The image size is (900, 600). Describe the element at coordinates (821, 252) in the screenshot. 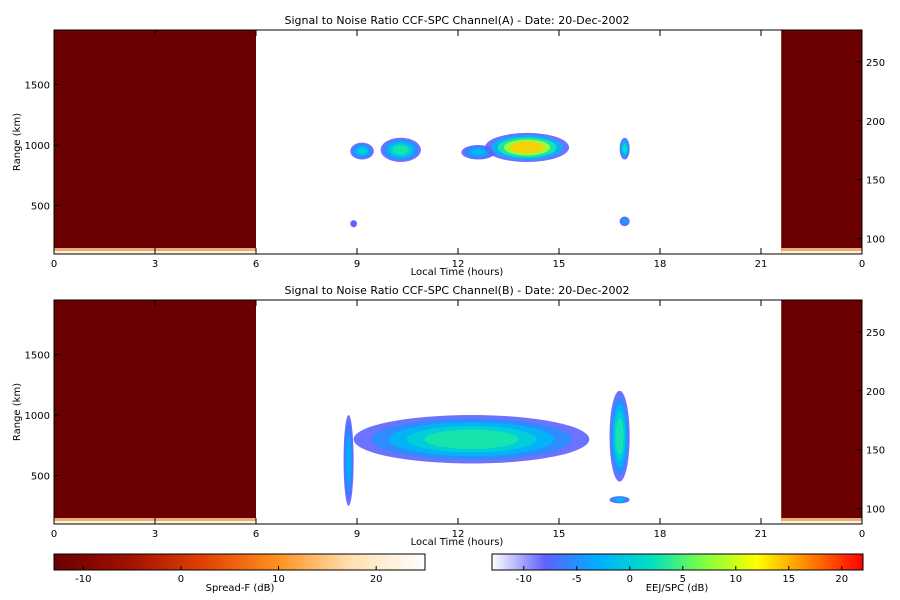

I see `panel-a-ground-clutter-core` at that location.